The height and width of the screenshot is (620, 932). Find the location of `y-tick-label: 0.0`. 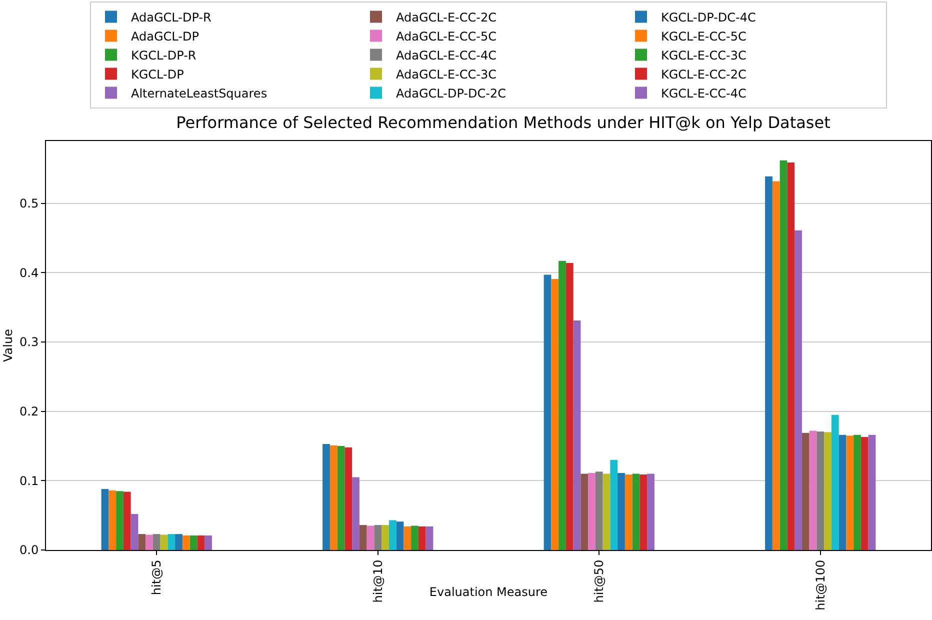

y-tick-label: 0.0 is located at coordinates (29, 550).